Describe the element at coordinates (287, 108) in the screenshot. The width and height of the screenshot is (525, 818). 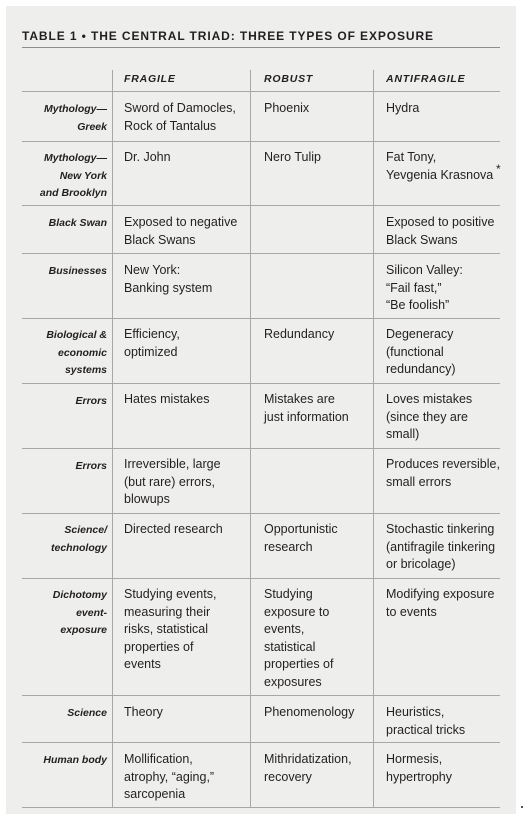
I see `cell-robust: Phoenix` at that location.